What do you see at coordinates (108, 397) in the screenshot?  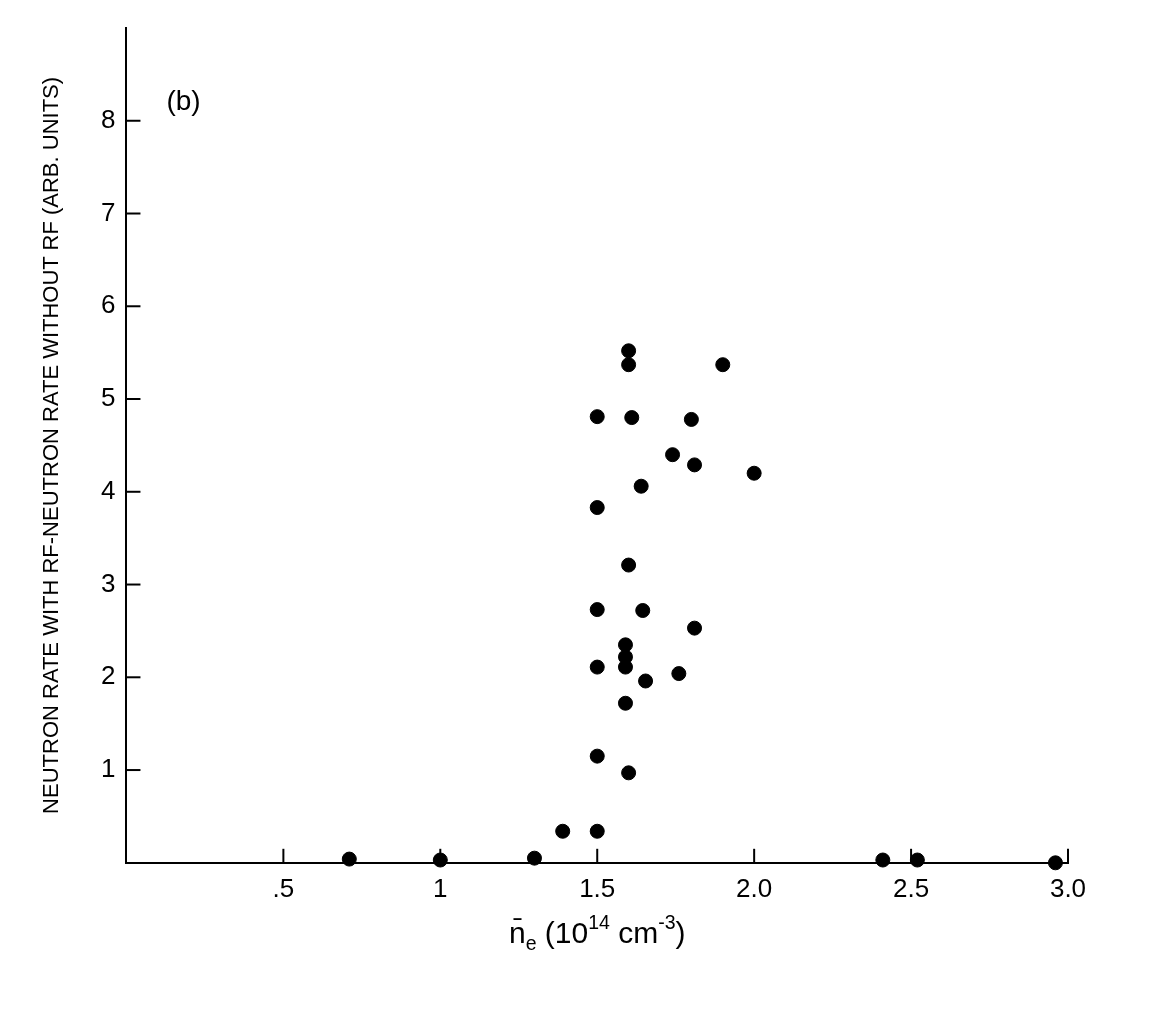 I see `y-tick-label: 5` at bounding box center [108, 397].